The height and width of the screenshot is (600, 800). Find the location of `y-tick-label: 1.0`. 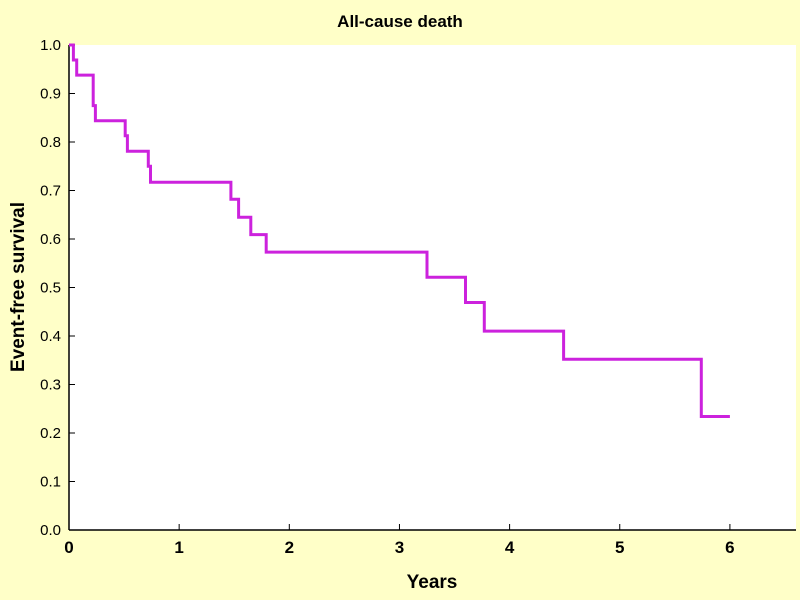

y-tick-label: 1.0 is located at coordinates (50, 45).